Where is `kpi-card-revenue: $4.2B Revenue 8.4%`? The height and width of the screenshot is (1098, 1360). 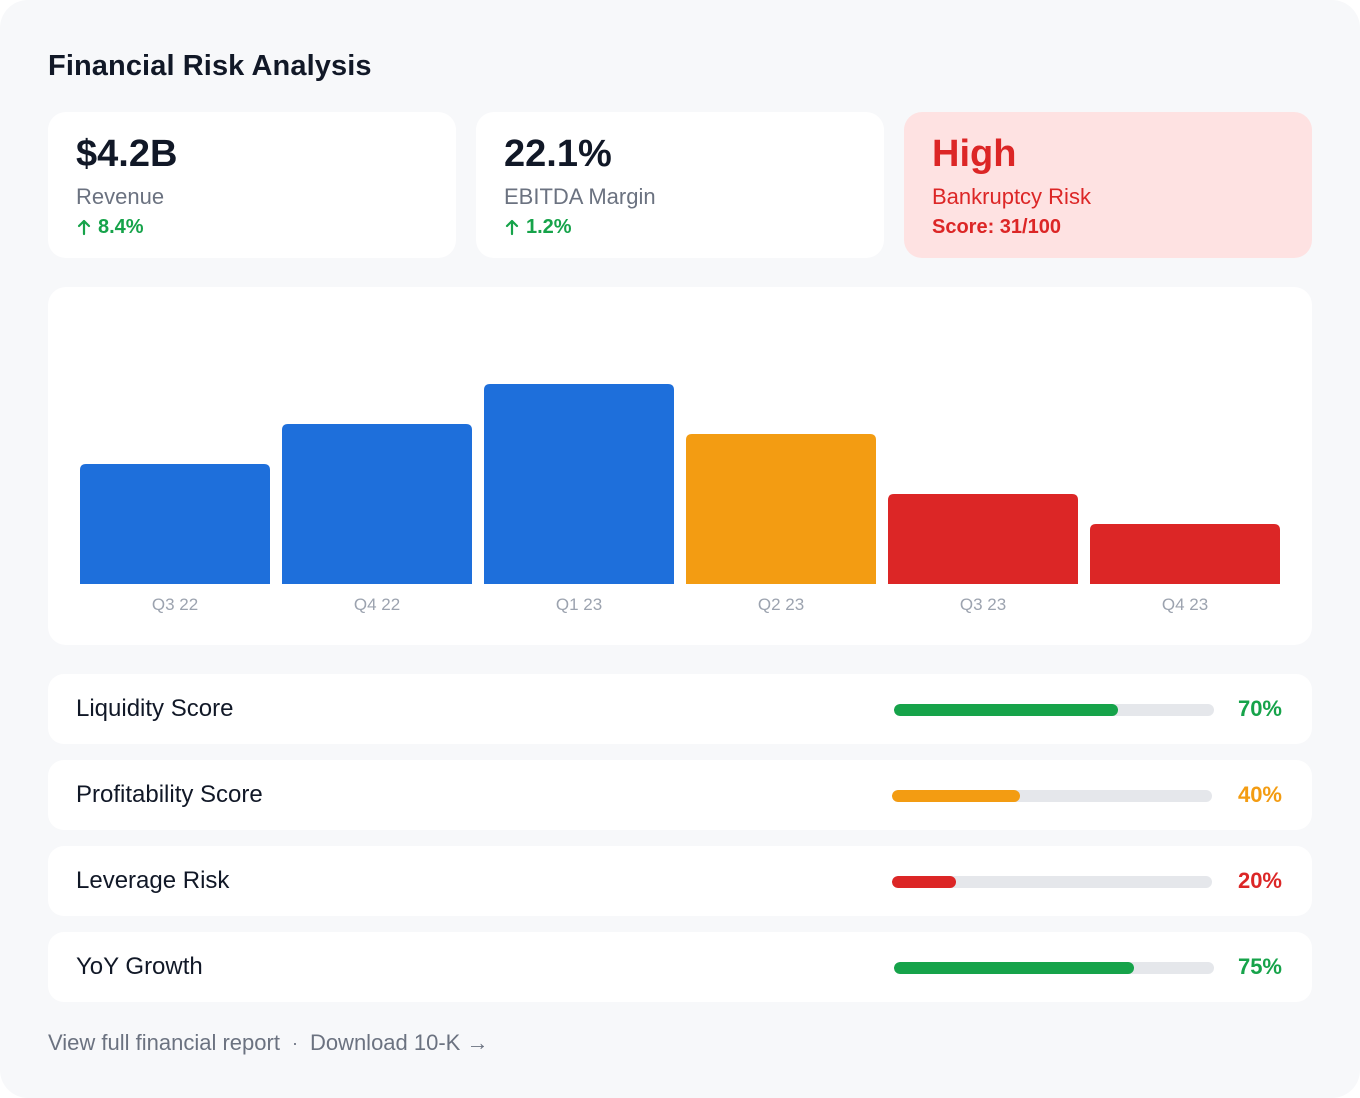 kpi-card-revenue: $4.2B Revenue 8.4% is located at coordinates (252, 185).